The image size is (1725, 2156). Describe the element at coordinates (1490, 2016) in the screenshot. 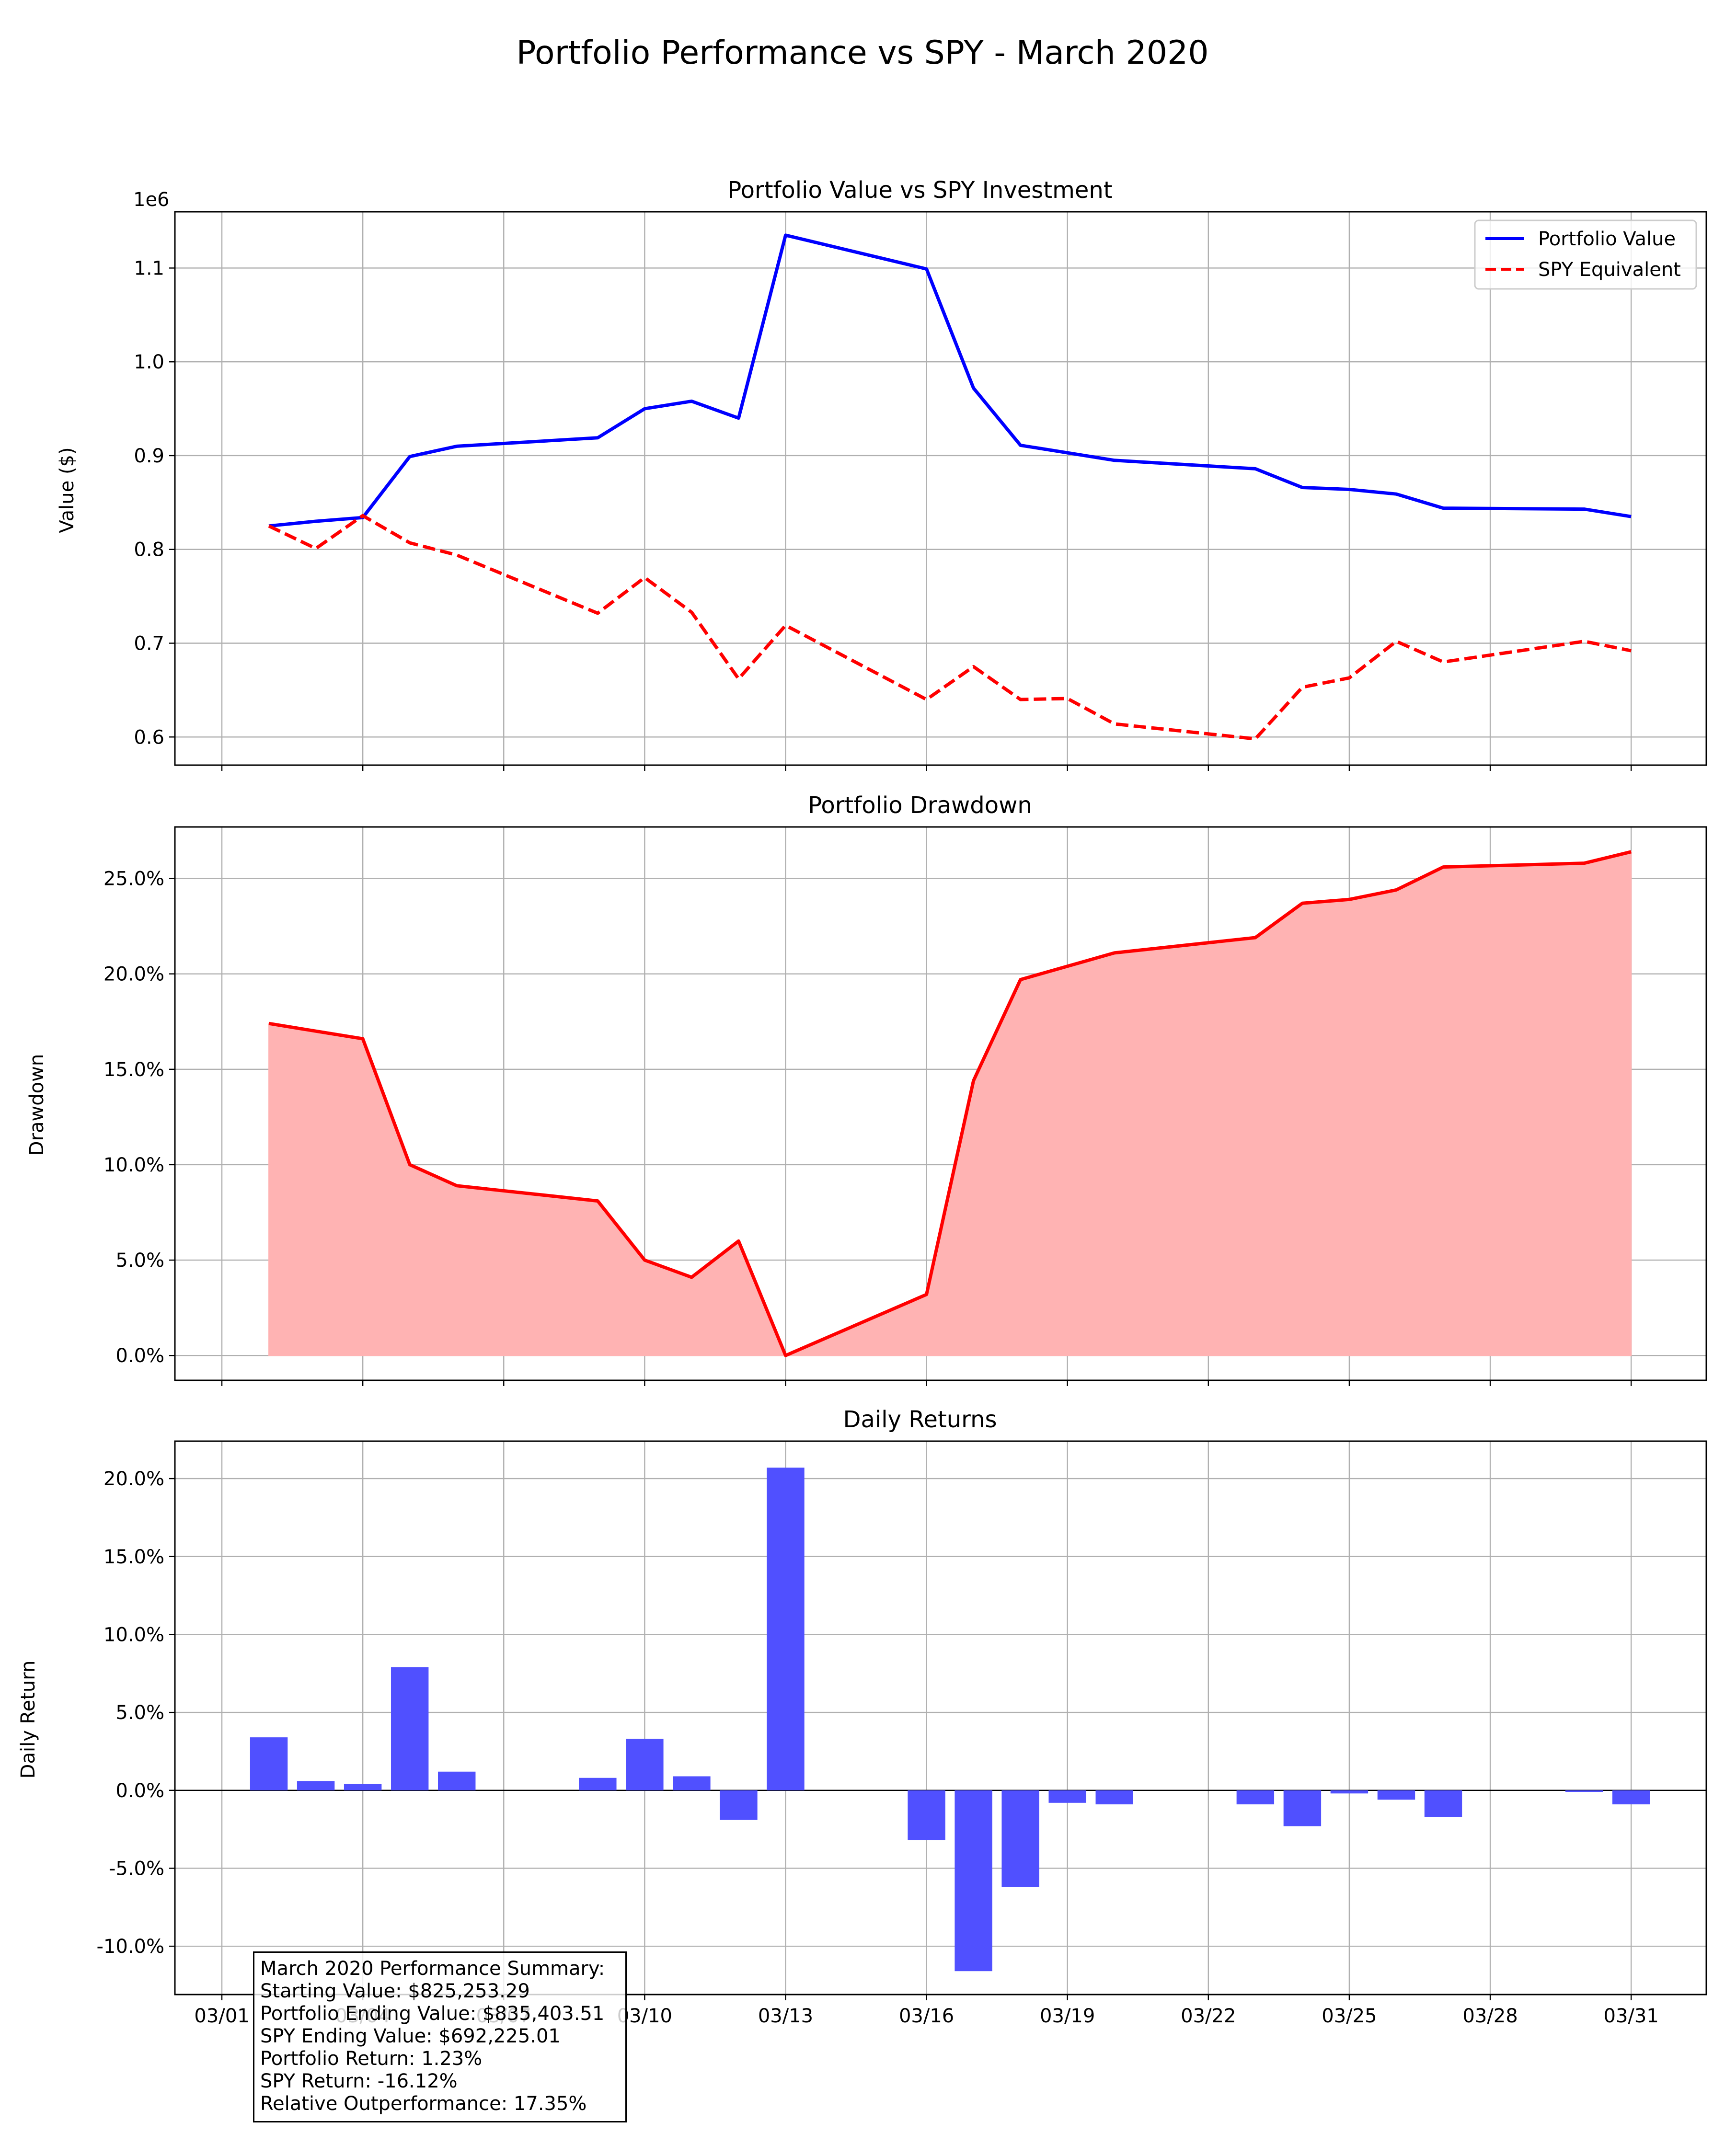

I see `x-tick-label: 03/28` at that location.